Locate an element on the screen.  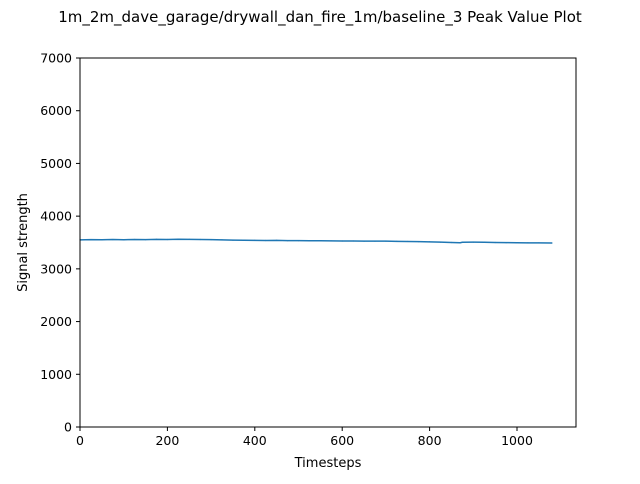
x-tick-label: 400 is located at coordinates (255, 440).